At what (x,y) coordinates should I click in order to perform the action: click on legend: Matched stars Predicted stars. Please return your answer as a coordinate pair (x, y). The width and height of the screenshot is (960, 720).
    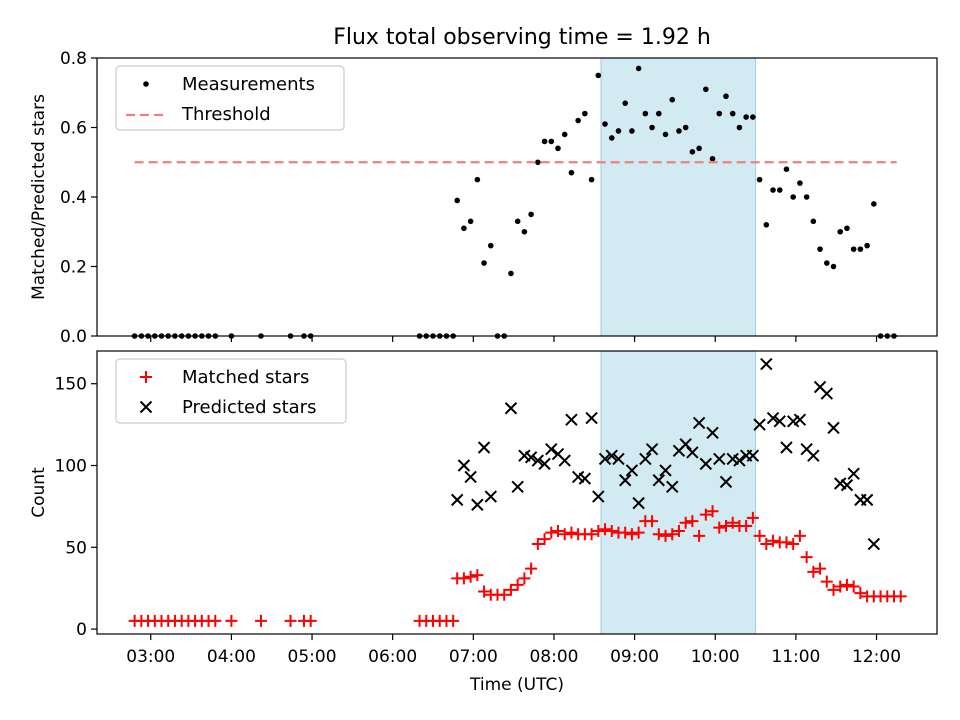
    Looking at the image, I should click on (231, 391).